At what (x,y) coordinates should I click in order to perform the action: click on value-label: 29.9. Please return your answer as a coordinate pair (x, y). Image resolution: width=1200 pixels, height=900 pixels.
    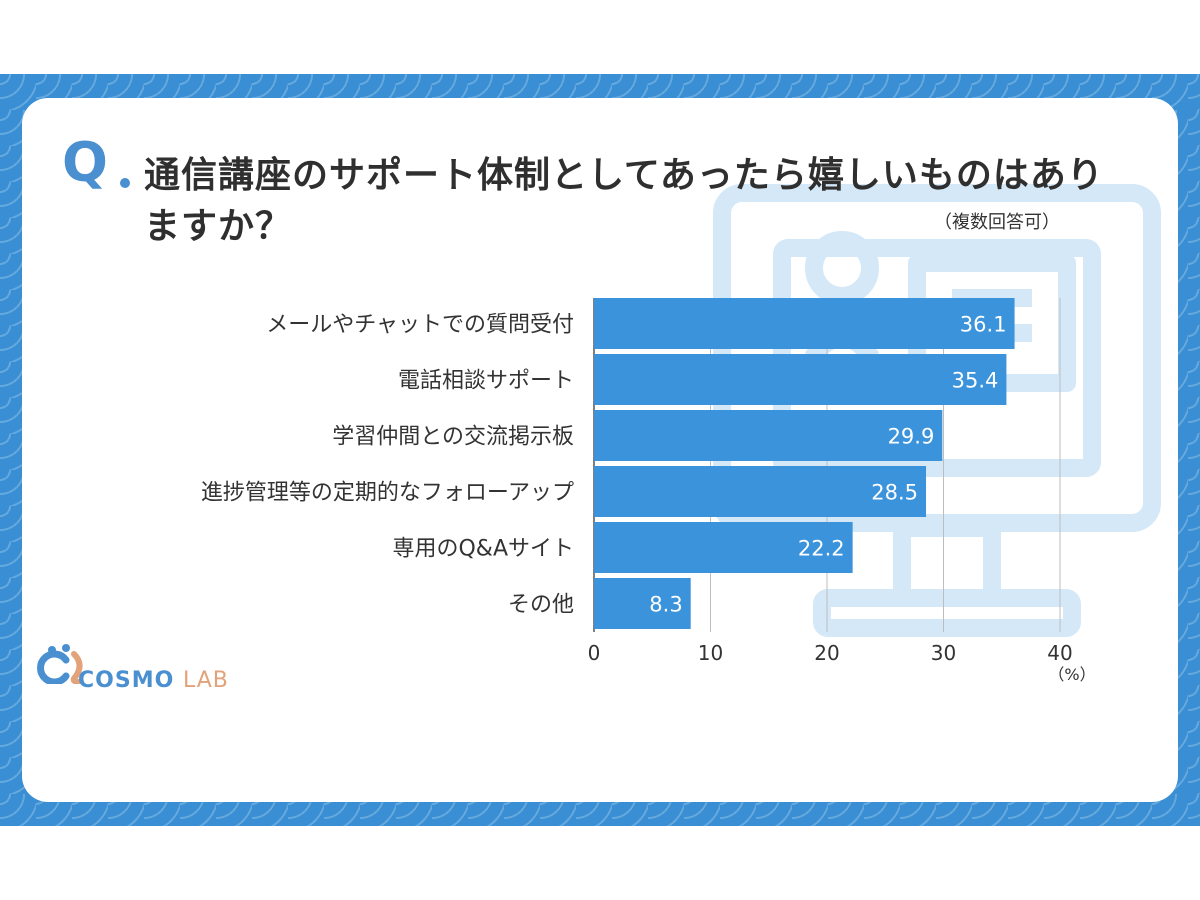
    Looking at the image, I should click on (911, 437).